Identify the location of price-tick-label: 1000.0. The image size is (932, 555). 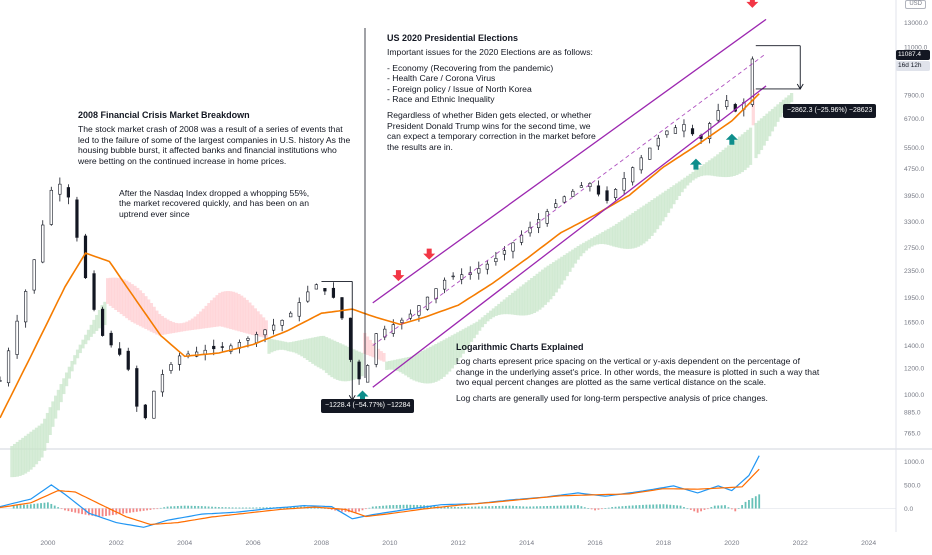
(914, 395).